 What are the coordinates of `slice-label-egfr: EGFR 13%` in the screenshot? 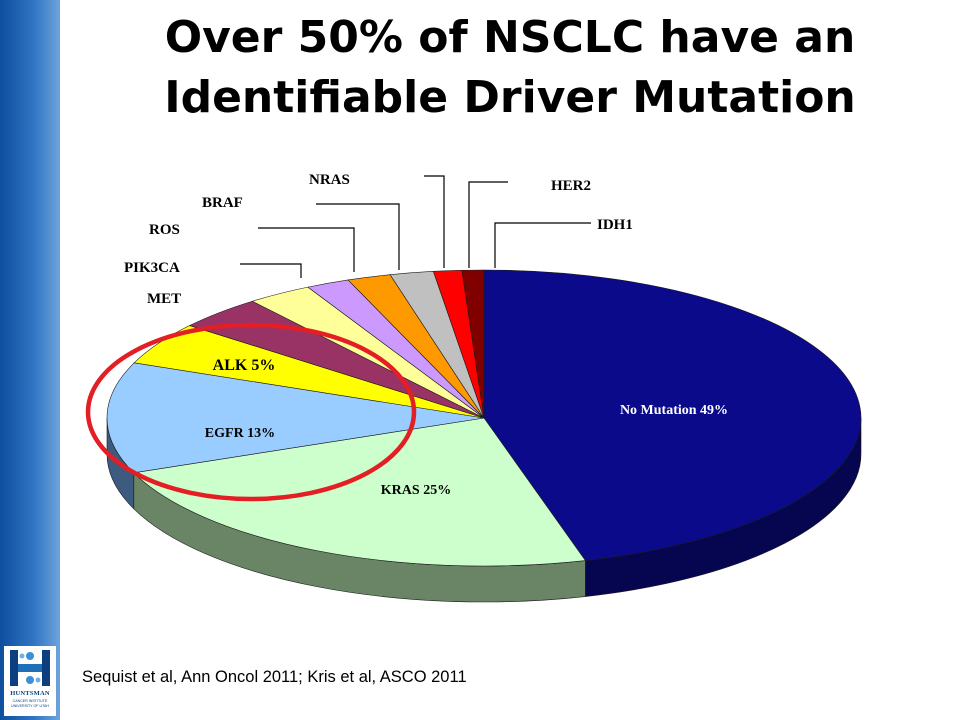 It's located at (240, 433).